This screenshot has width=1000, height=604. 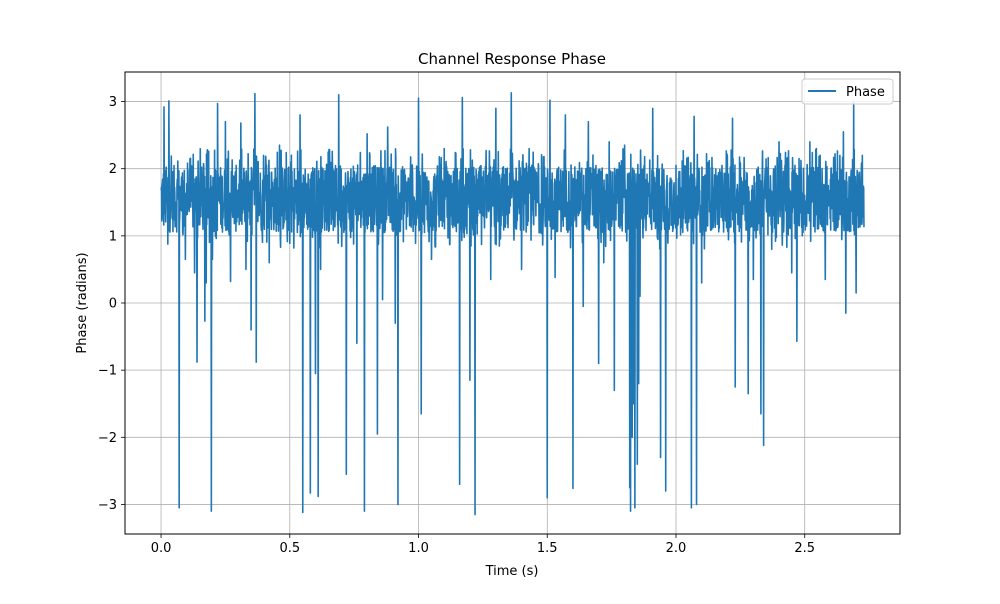 What do you see at coordinates (676, 548) in the screenshot?
I see `x-tick-label: 2.0` at bounding box center [676, 548].